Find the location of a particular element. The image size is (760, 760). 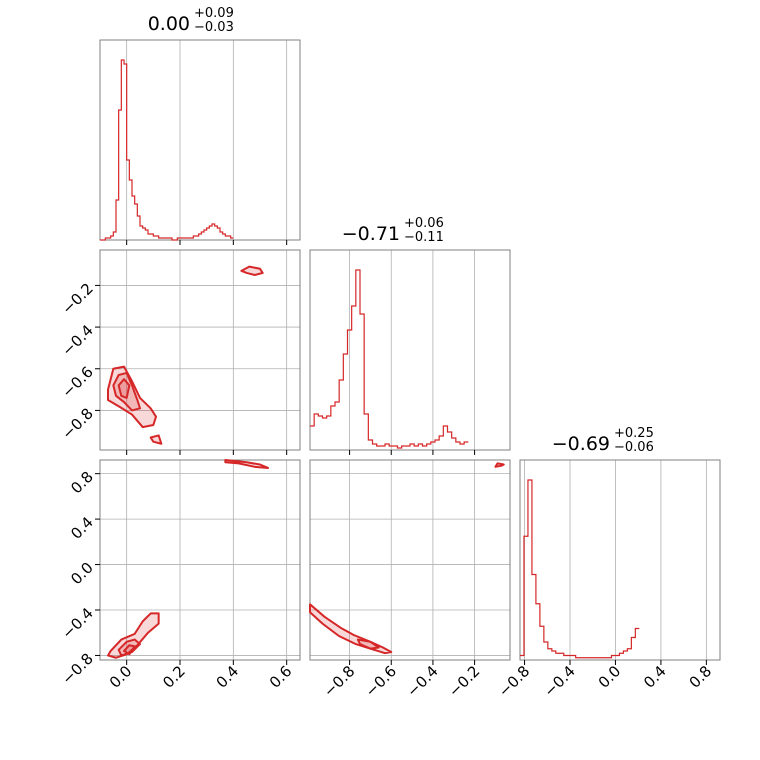

title-lower-error: −0.03 is located at coordinates (214, 27).